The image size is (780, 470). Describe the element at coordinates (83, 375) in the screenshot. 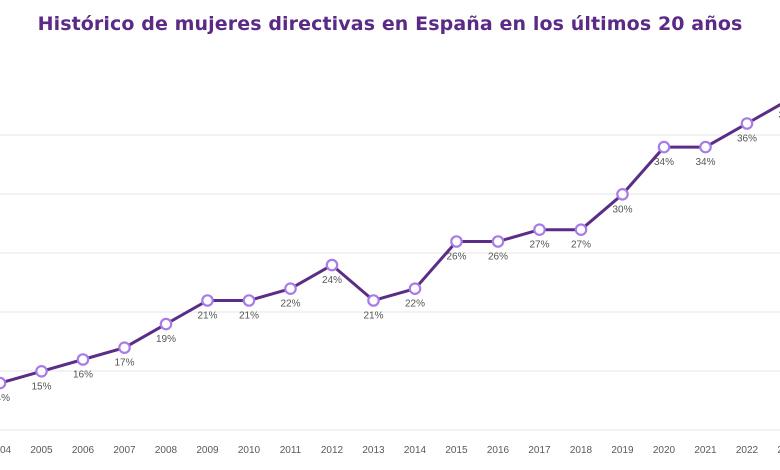

I see `data-label: 16%` at that location.